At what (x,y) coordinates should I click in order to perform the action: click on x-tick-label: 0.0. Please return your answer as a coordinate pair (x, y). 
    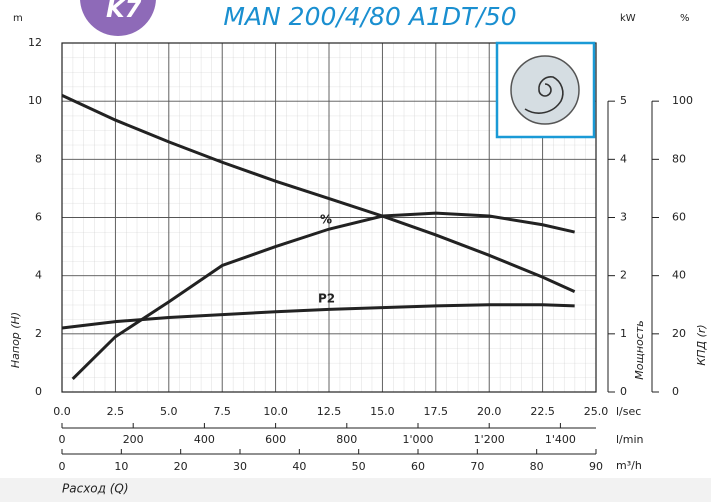
    Looking at the image, I should click on (62, 411).